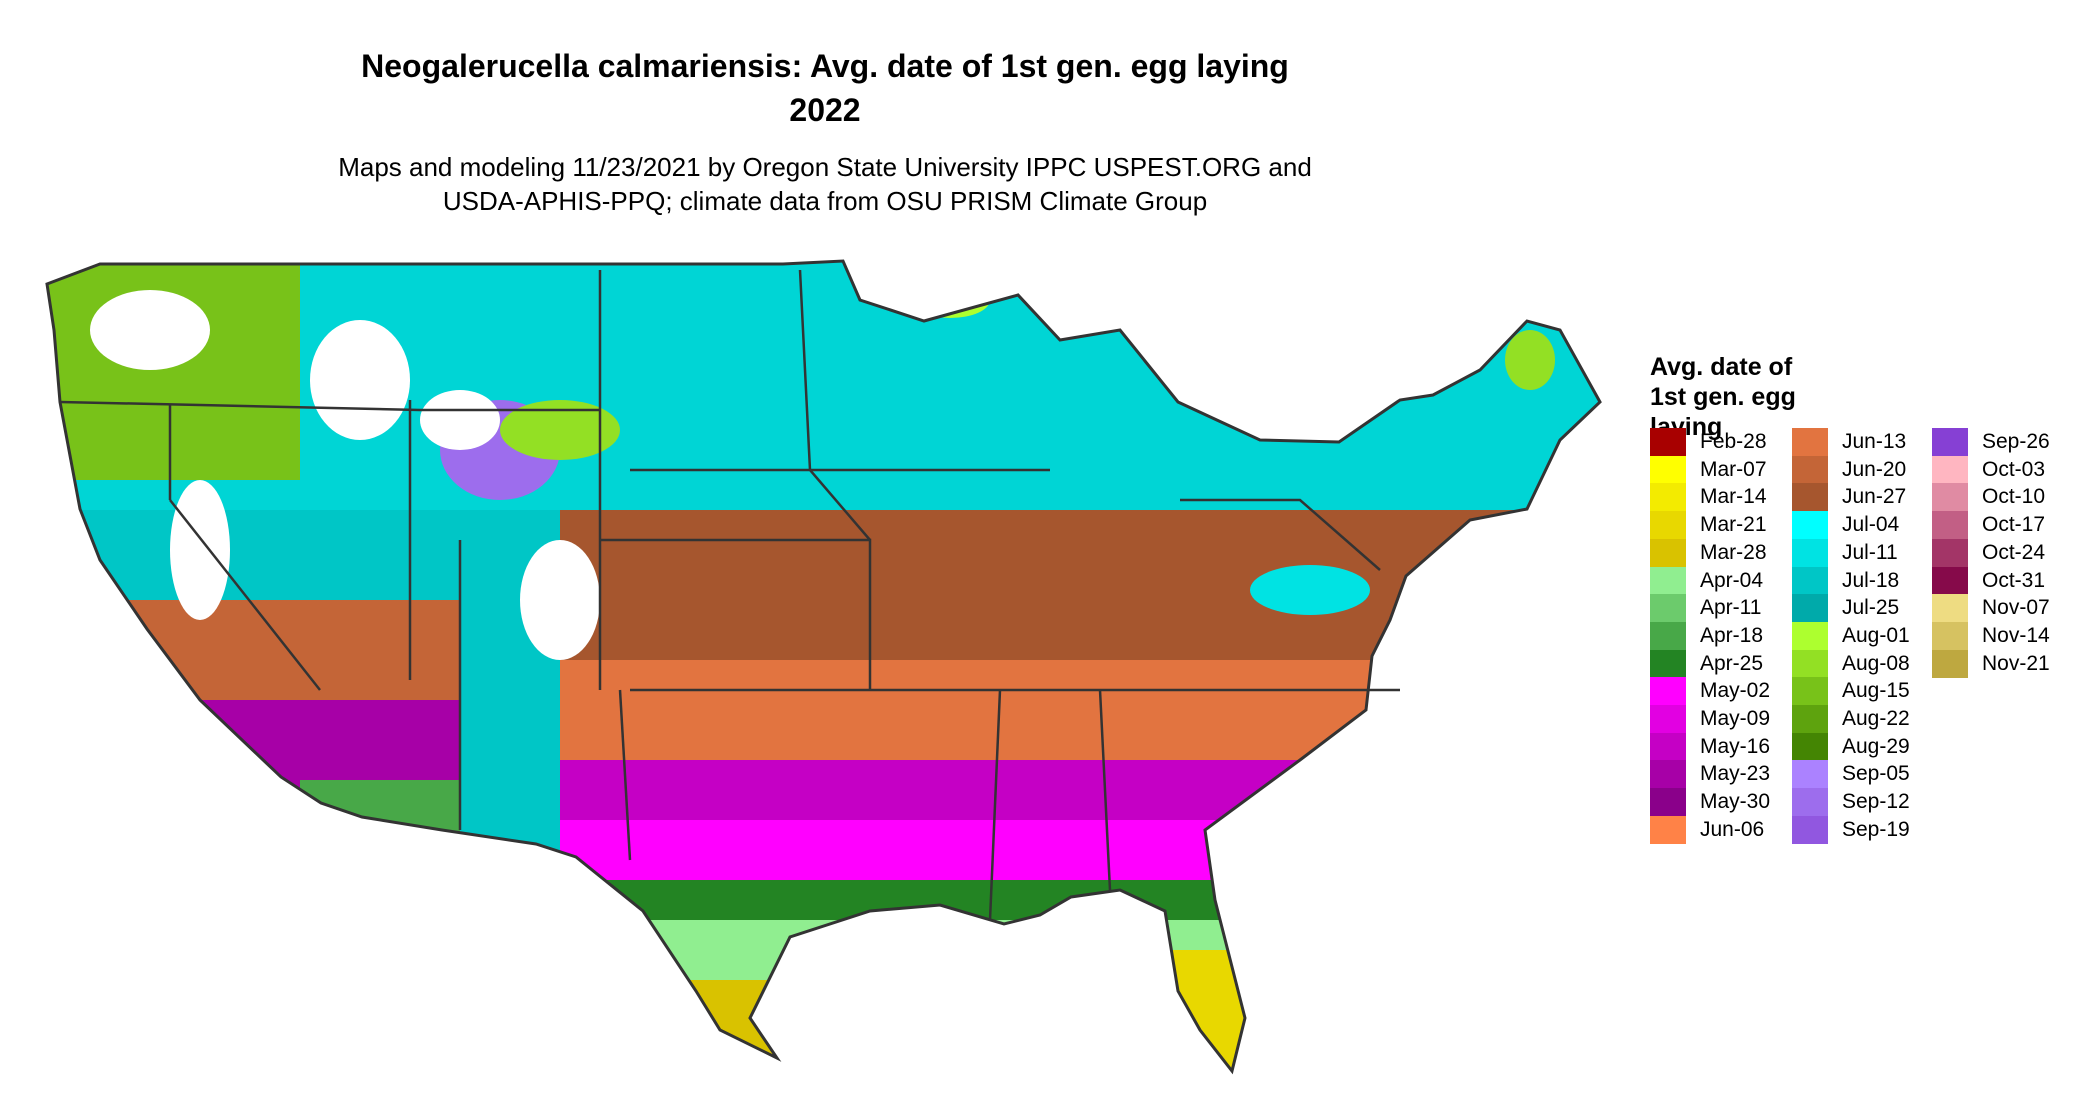 The height and width of the screenshot is (1116, 2100). I want to click on legend-label: Sep-05, so click(1876, 774).